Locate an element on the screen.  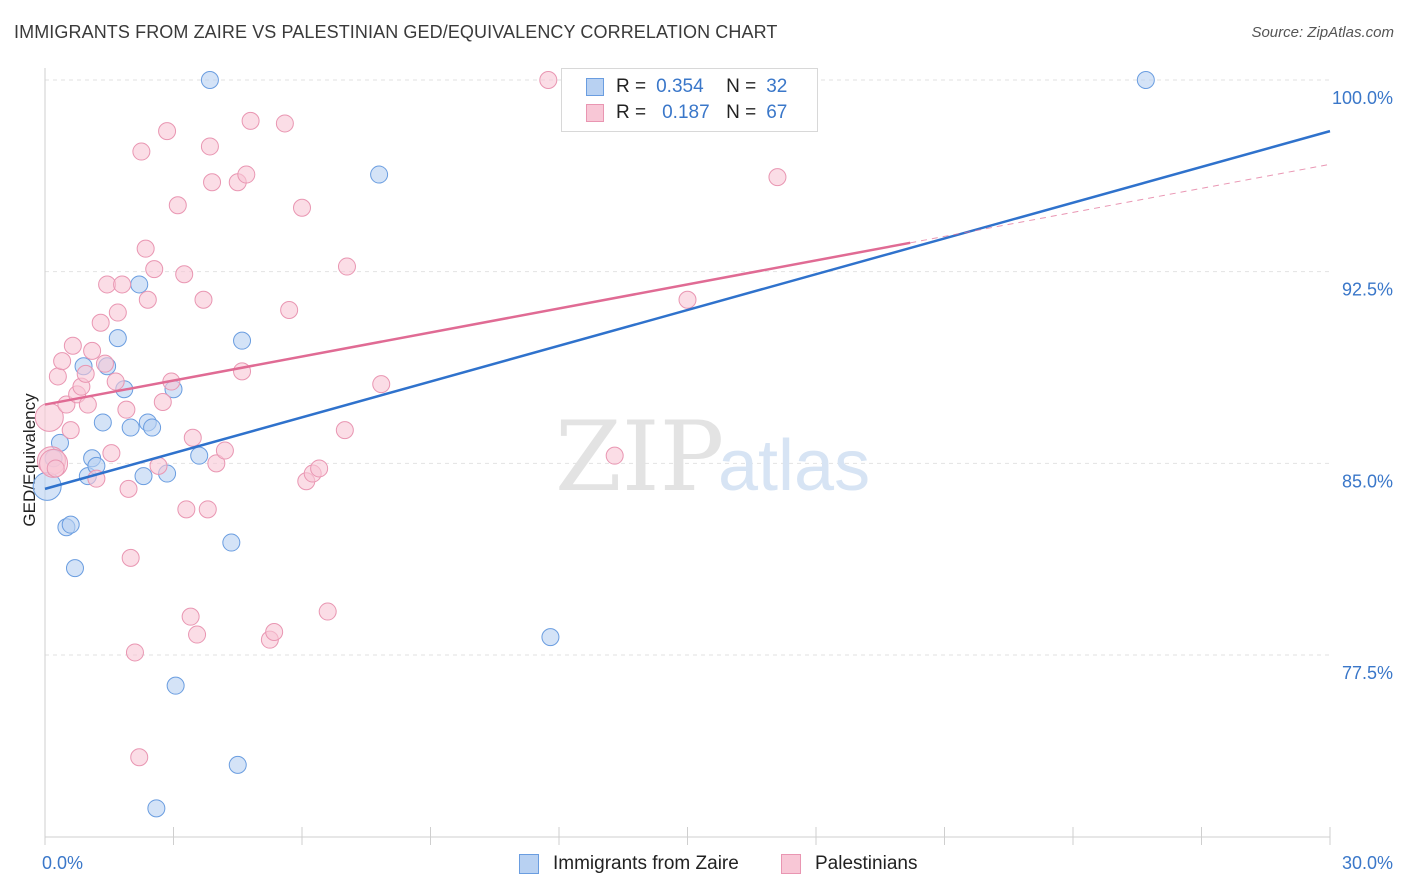
palestinian-trend-line is located at coordinates (477, 323).